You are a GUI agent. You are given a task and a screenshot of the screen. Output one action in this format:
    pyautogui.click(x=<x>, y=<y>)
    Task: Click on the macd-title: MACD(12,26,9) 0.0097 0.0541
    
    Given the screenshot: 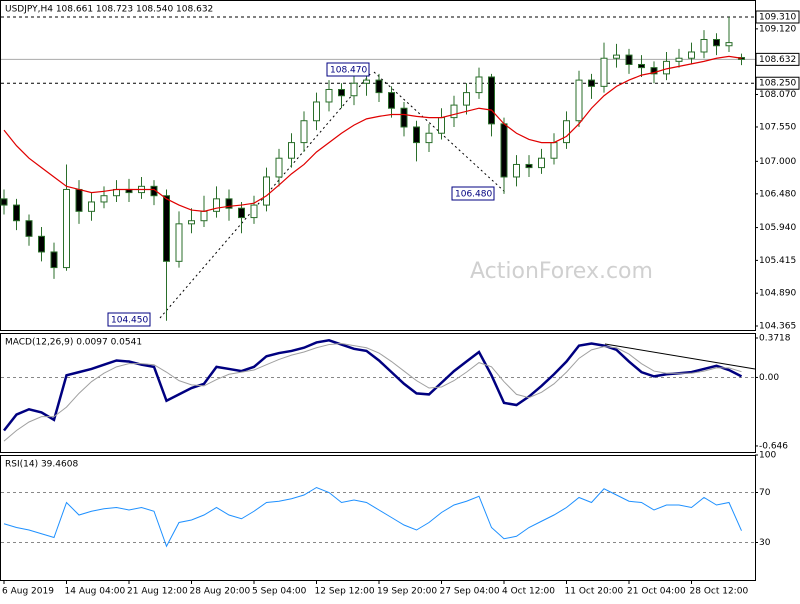 What is the action you would take?
    pyautogui.click(x=73, y=343)
    